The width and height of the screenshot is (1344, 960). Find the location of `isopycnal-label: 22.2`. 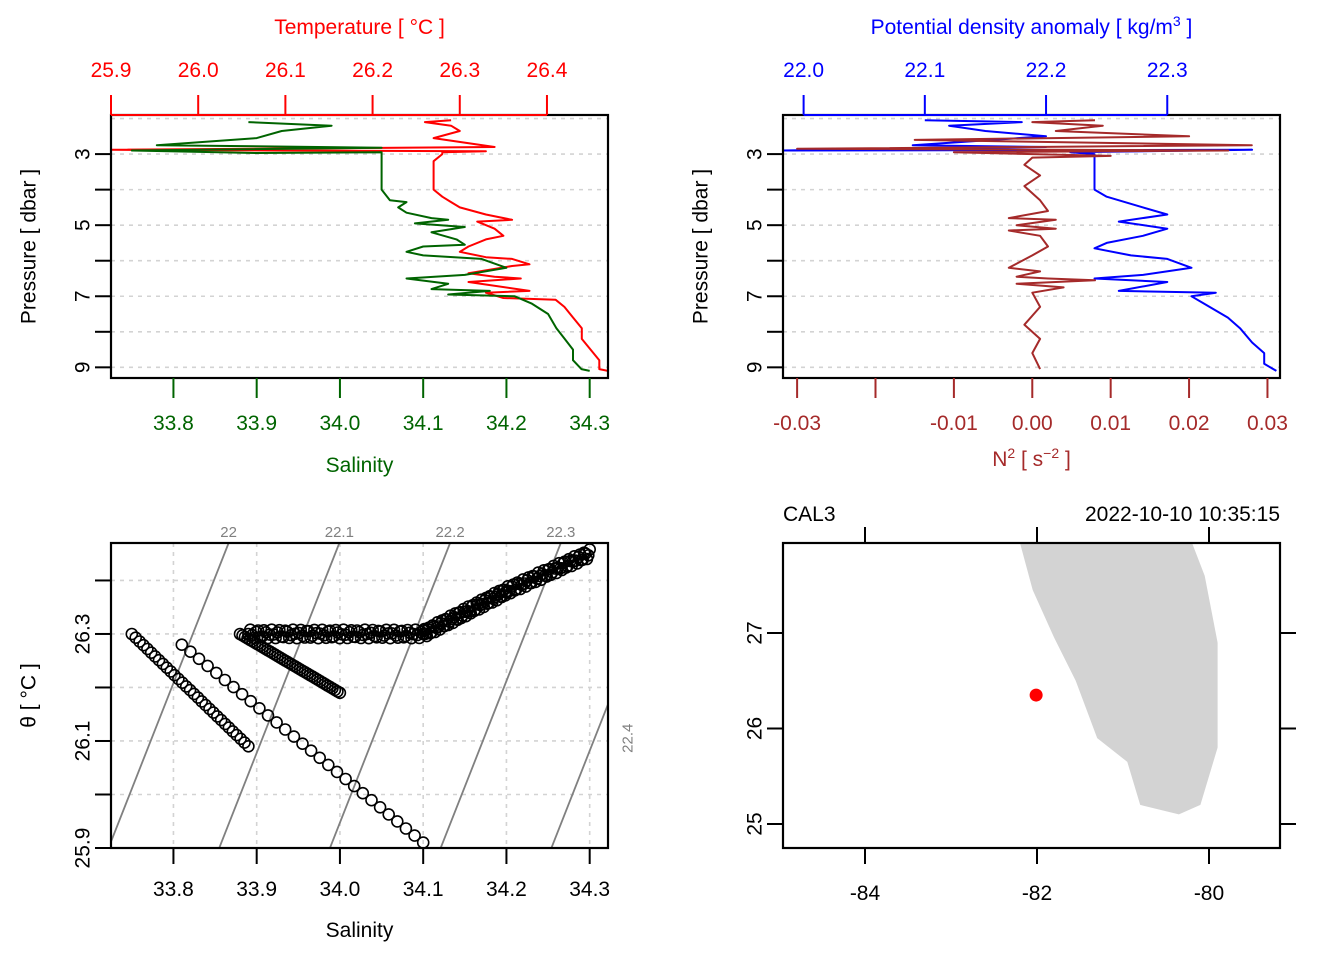

isopycnal-label: 22.2 is located at coordinates (449, 532).